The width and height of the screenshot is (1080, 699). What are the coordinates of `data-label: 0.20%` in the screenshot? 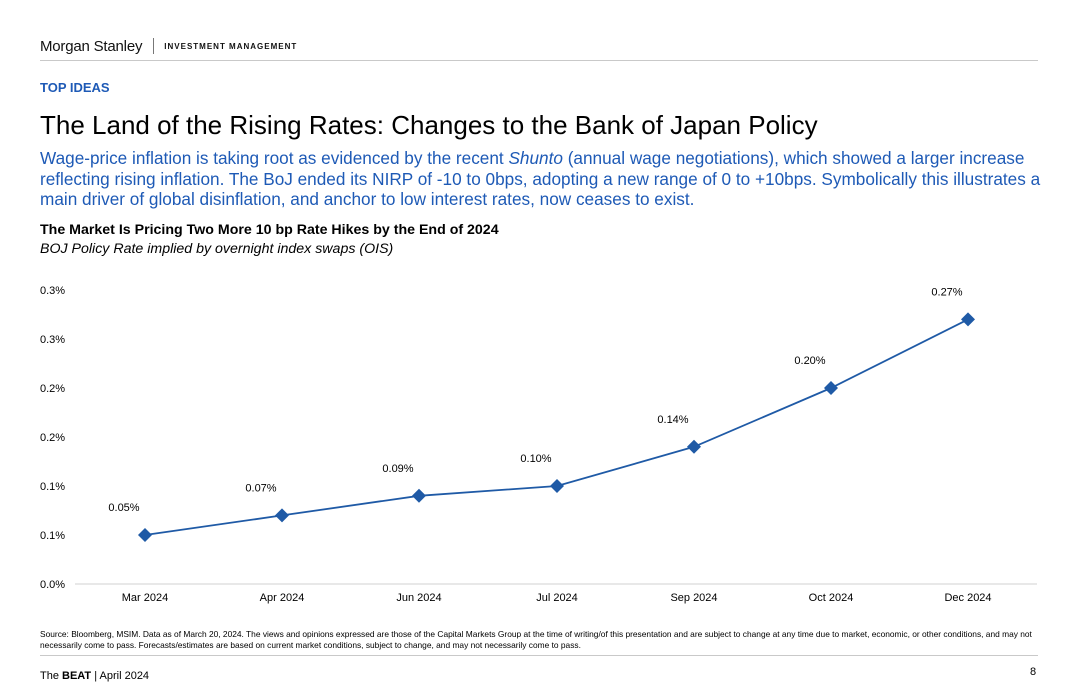 It's located at (809, 361).